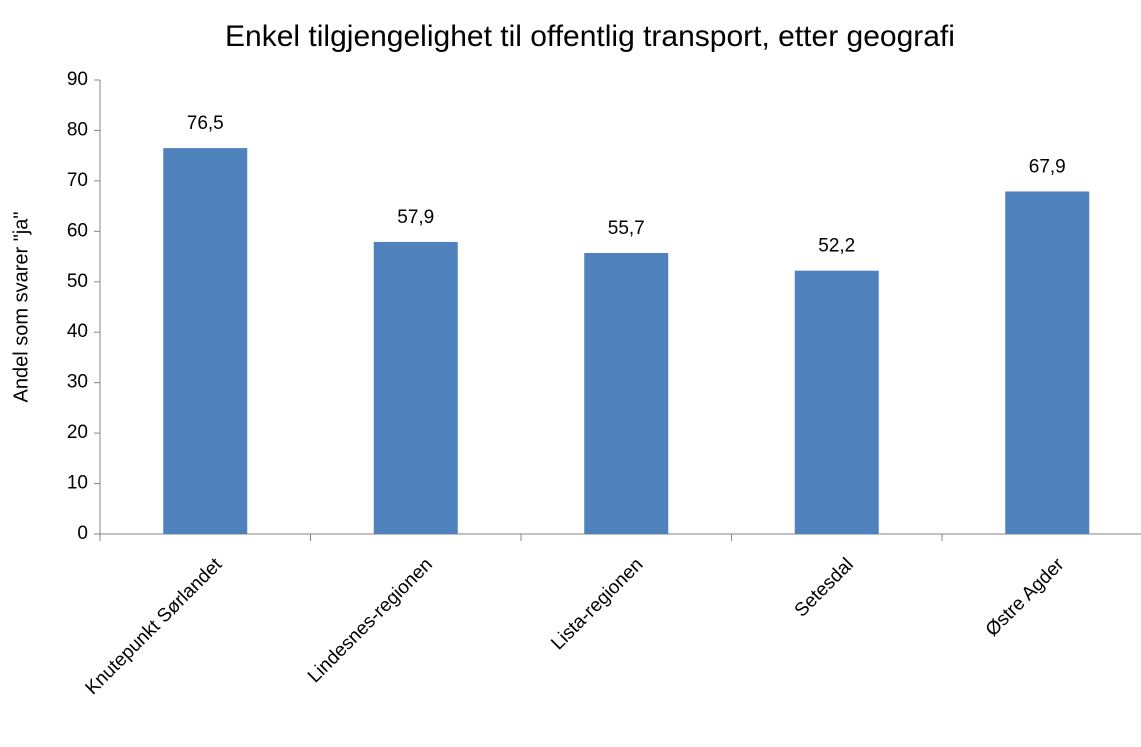 The width and height of the screenshot is (1141, 747). I want to click on data-label: 67,9, so click(1047, 166).